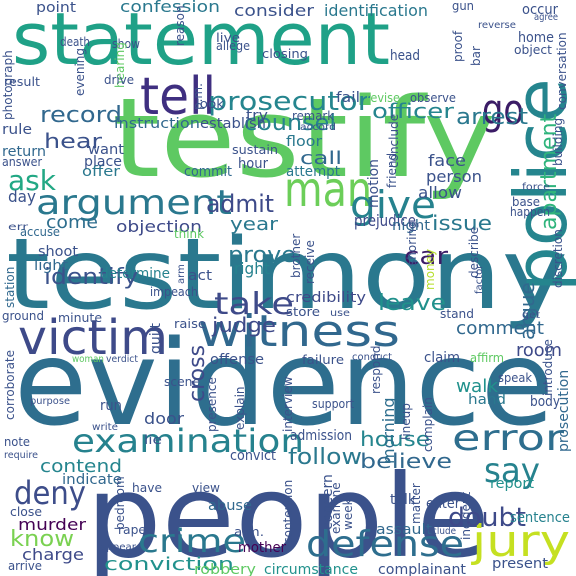  I want to click on word-confession: confession, so click(170, 8).